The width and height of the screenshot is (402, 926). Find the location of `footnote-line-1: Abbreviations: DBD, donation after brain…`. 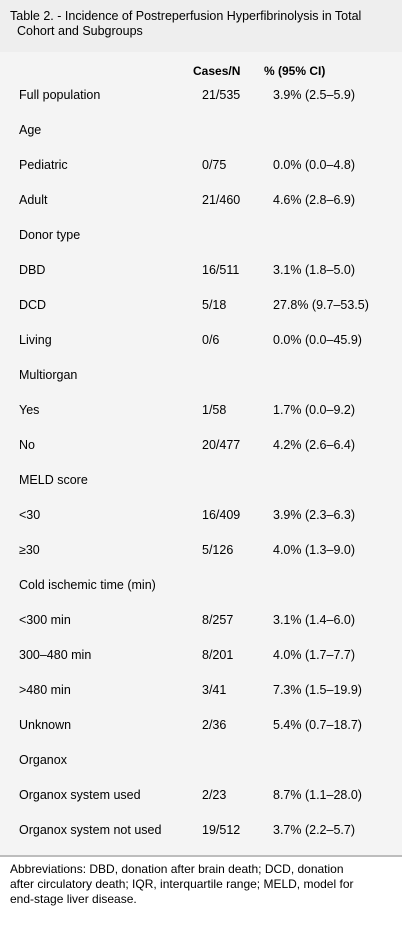

footnote-line-1: Abbreviations: DBD, donation after brain… is located at coordinates (177, 869).